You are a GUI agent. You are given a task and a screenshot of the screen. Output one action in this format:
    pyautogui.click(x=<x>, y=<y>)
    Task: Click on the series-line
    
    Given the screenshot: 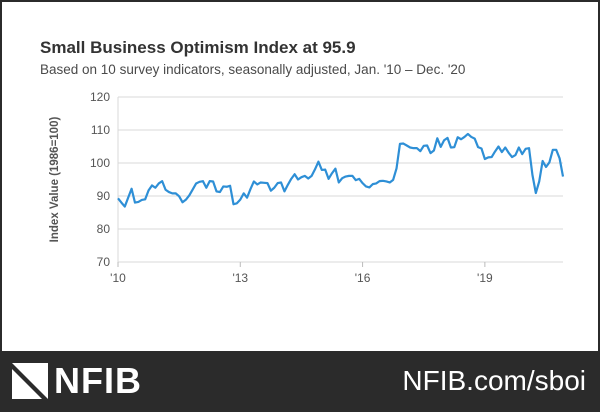 What is the action you would take?
    pyautogui.click(x=341, y=170)
    